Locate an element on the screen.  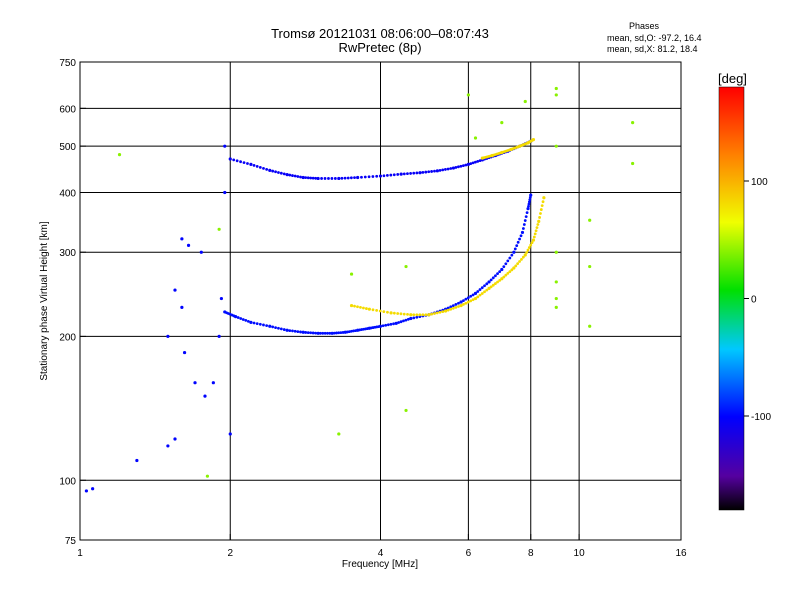
x-tick-label: 1 is located at coordinates (80, 553).